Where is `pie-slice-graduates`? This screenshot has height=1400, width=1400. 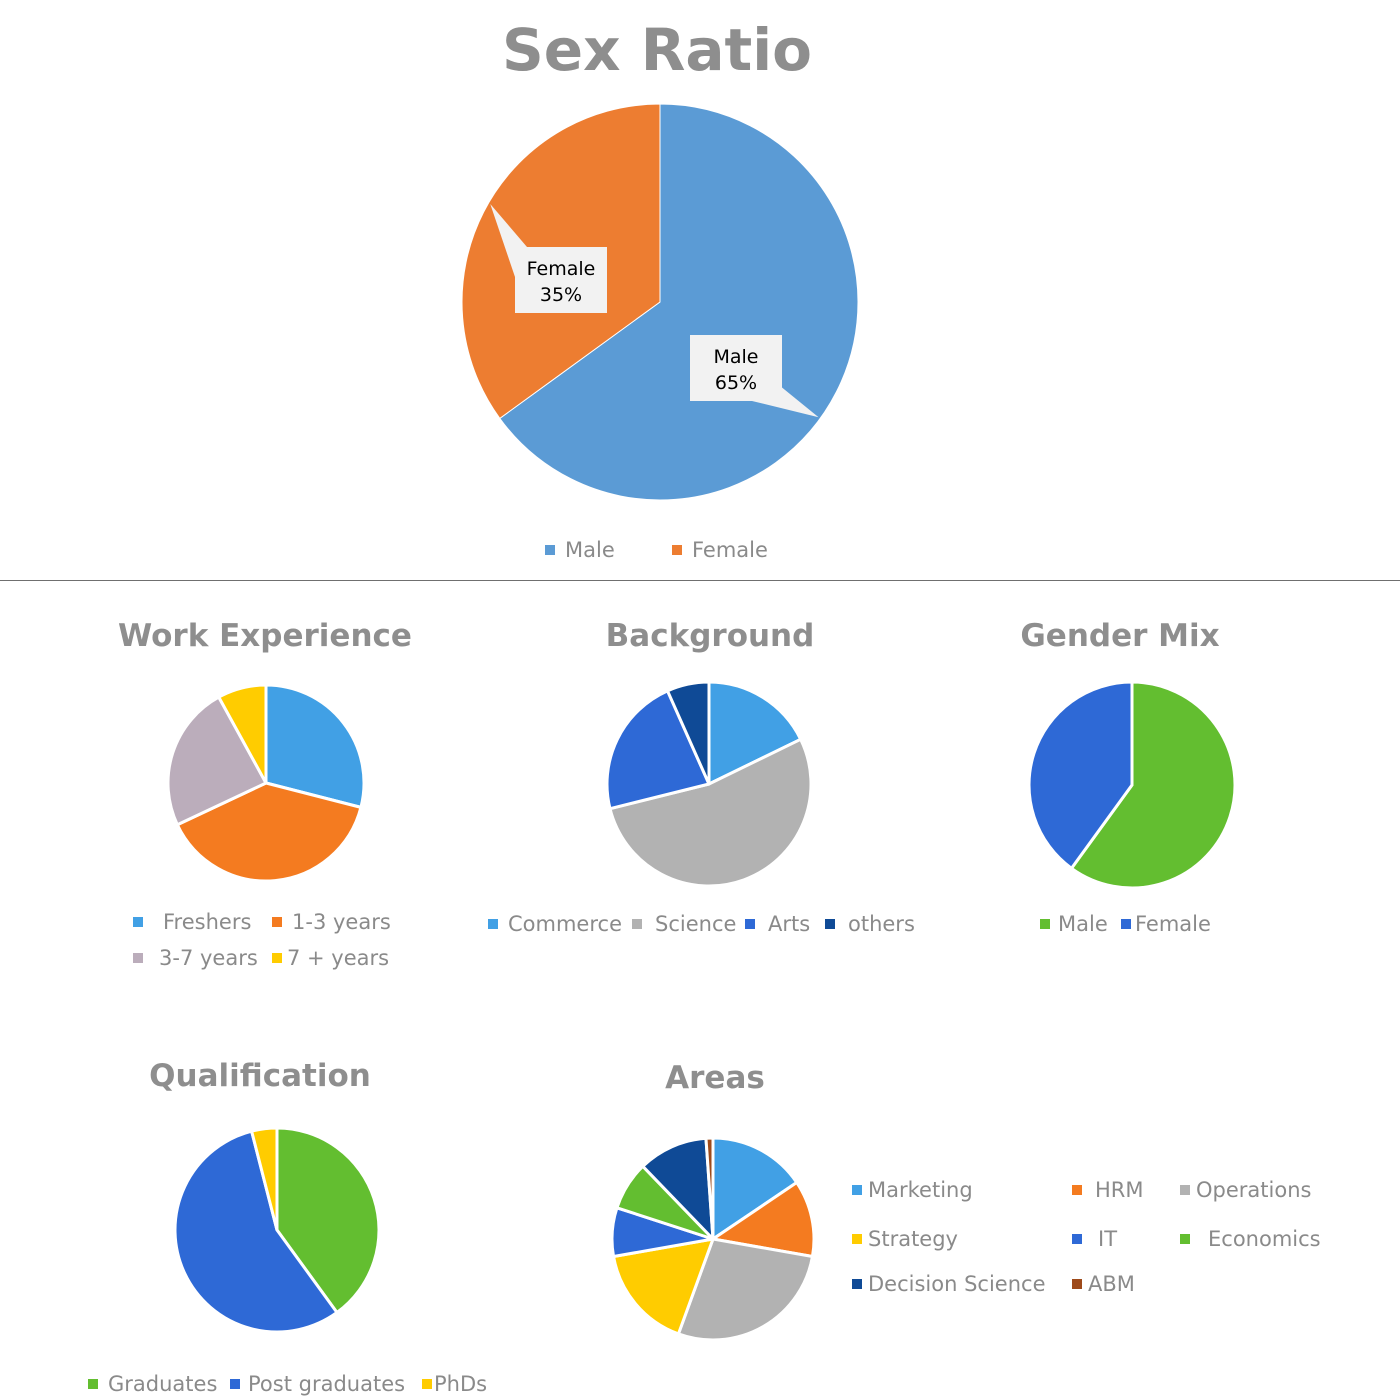
pie-slice-graduates is located at coordinates (328, 1220).